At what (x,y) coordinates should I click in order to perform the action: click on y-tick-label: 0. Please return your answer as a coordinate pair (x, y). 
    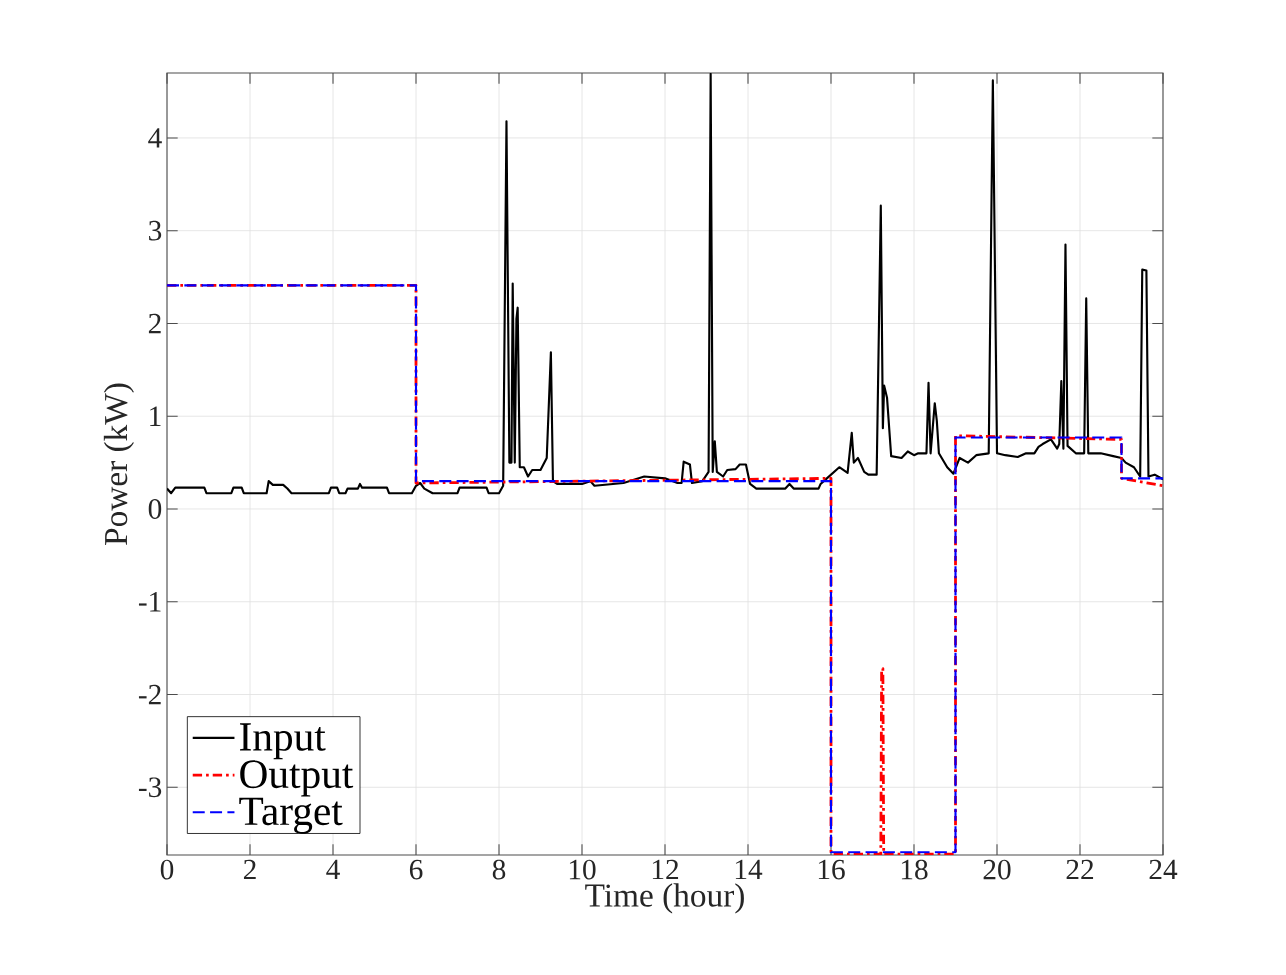
    Looking at the image, I should click on (155, 509).